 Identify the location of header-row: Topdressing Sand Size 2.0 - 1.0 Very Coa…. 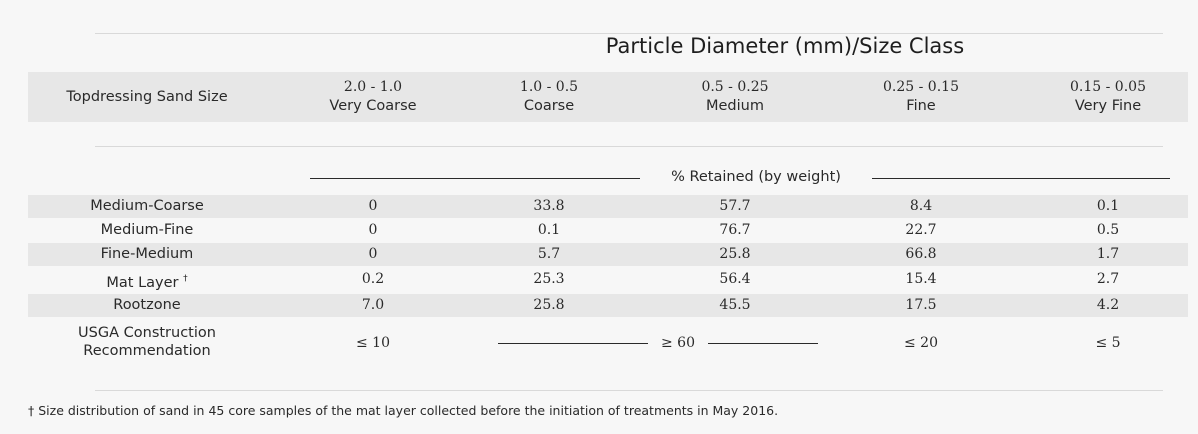
(608, 97).